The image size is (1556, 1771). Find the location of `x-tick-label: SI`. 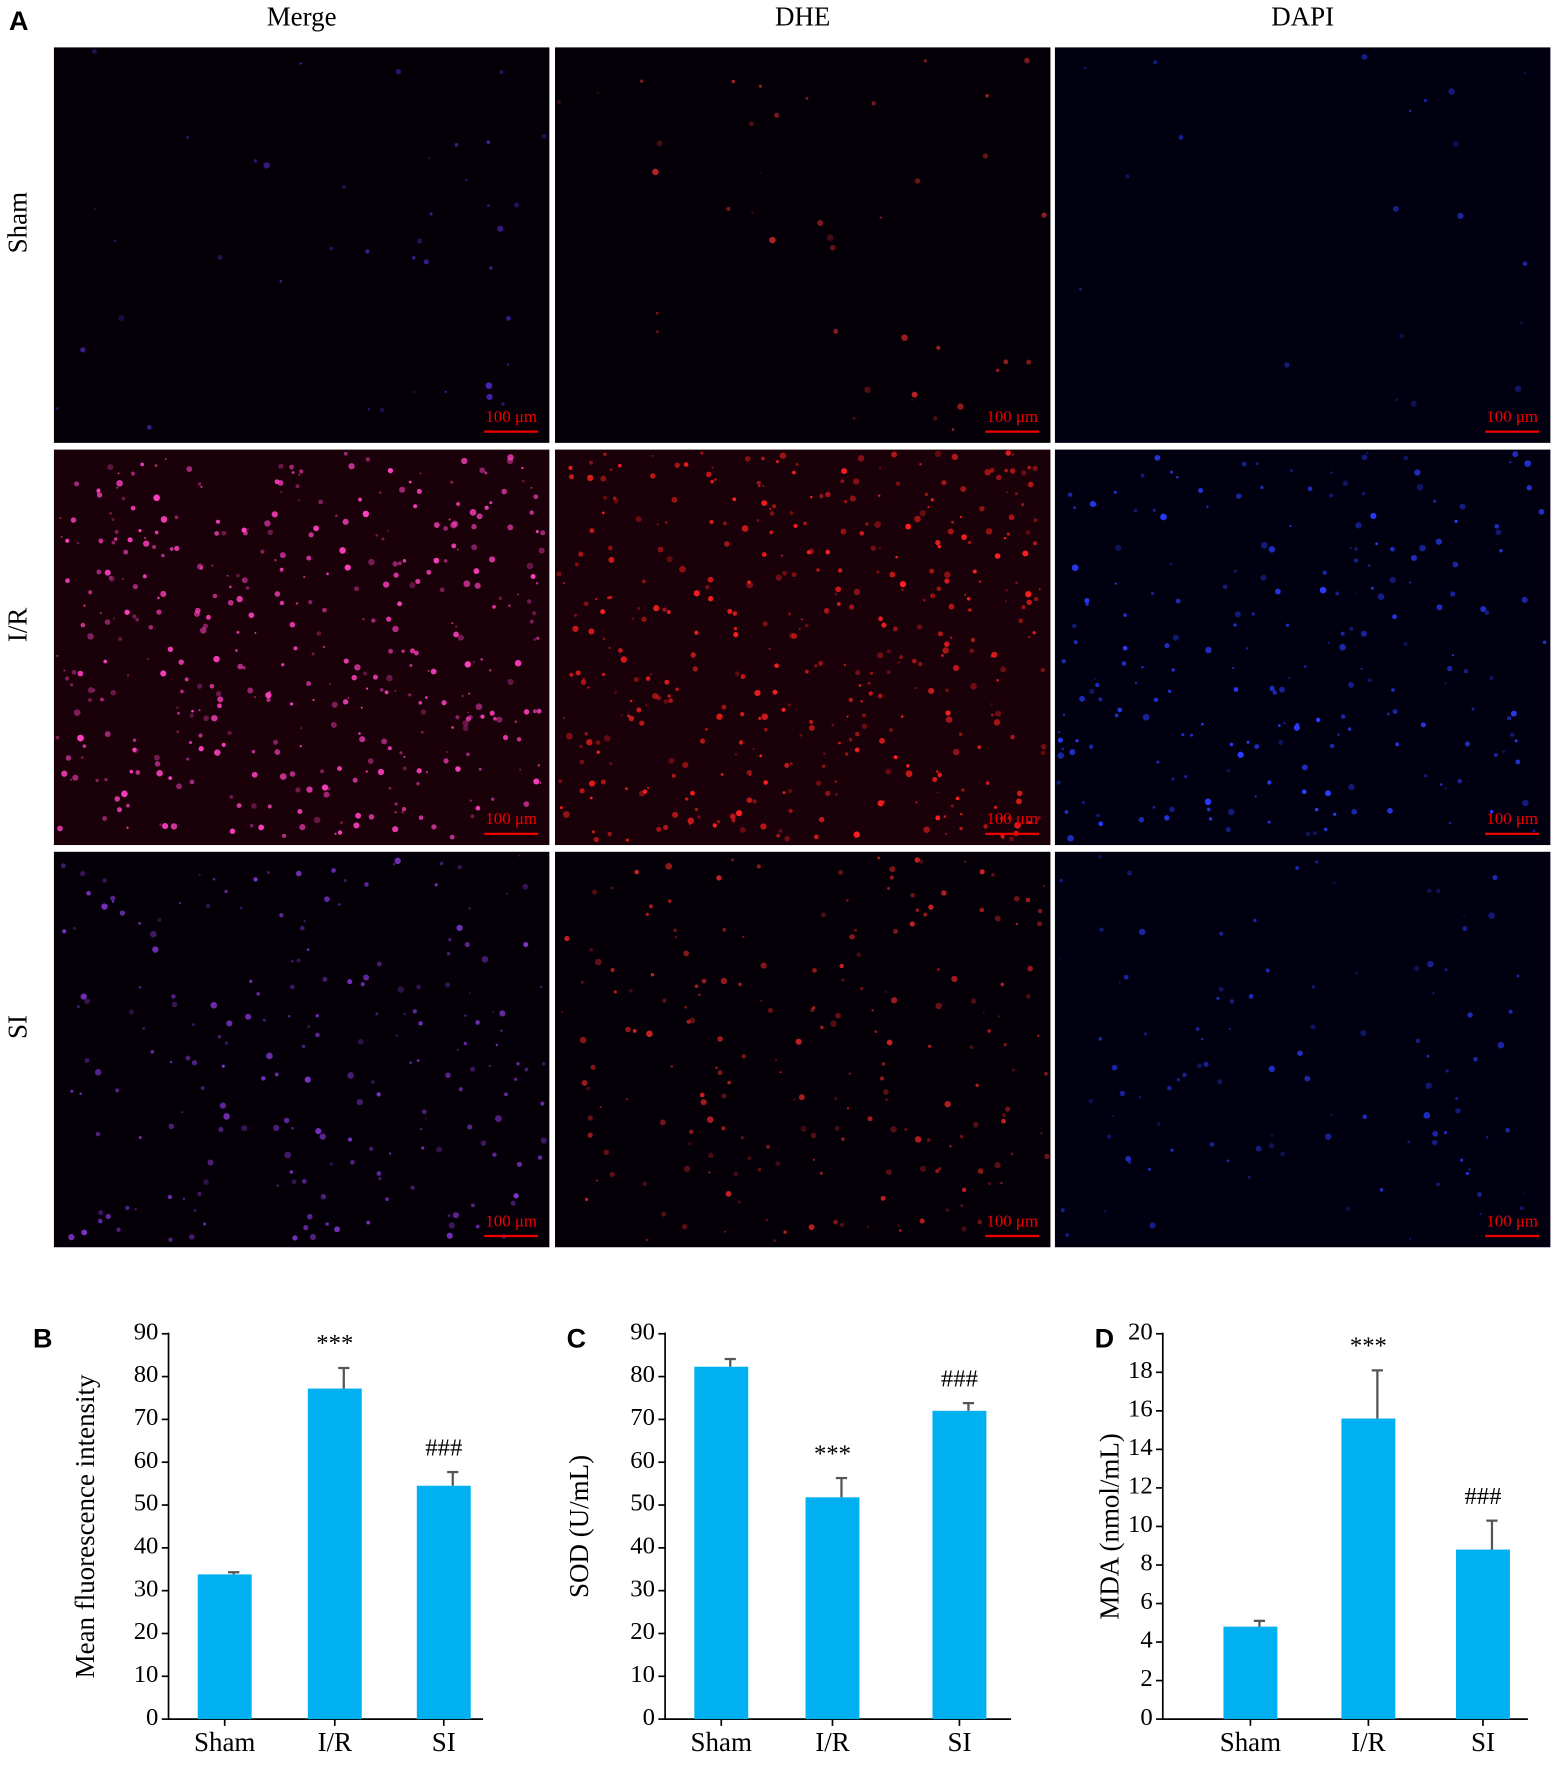

x-tick-label: SI is located at coordinates (1483, 1742).